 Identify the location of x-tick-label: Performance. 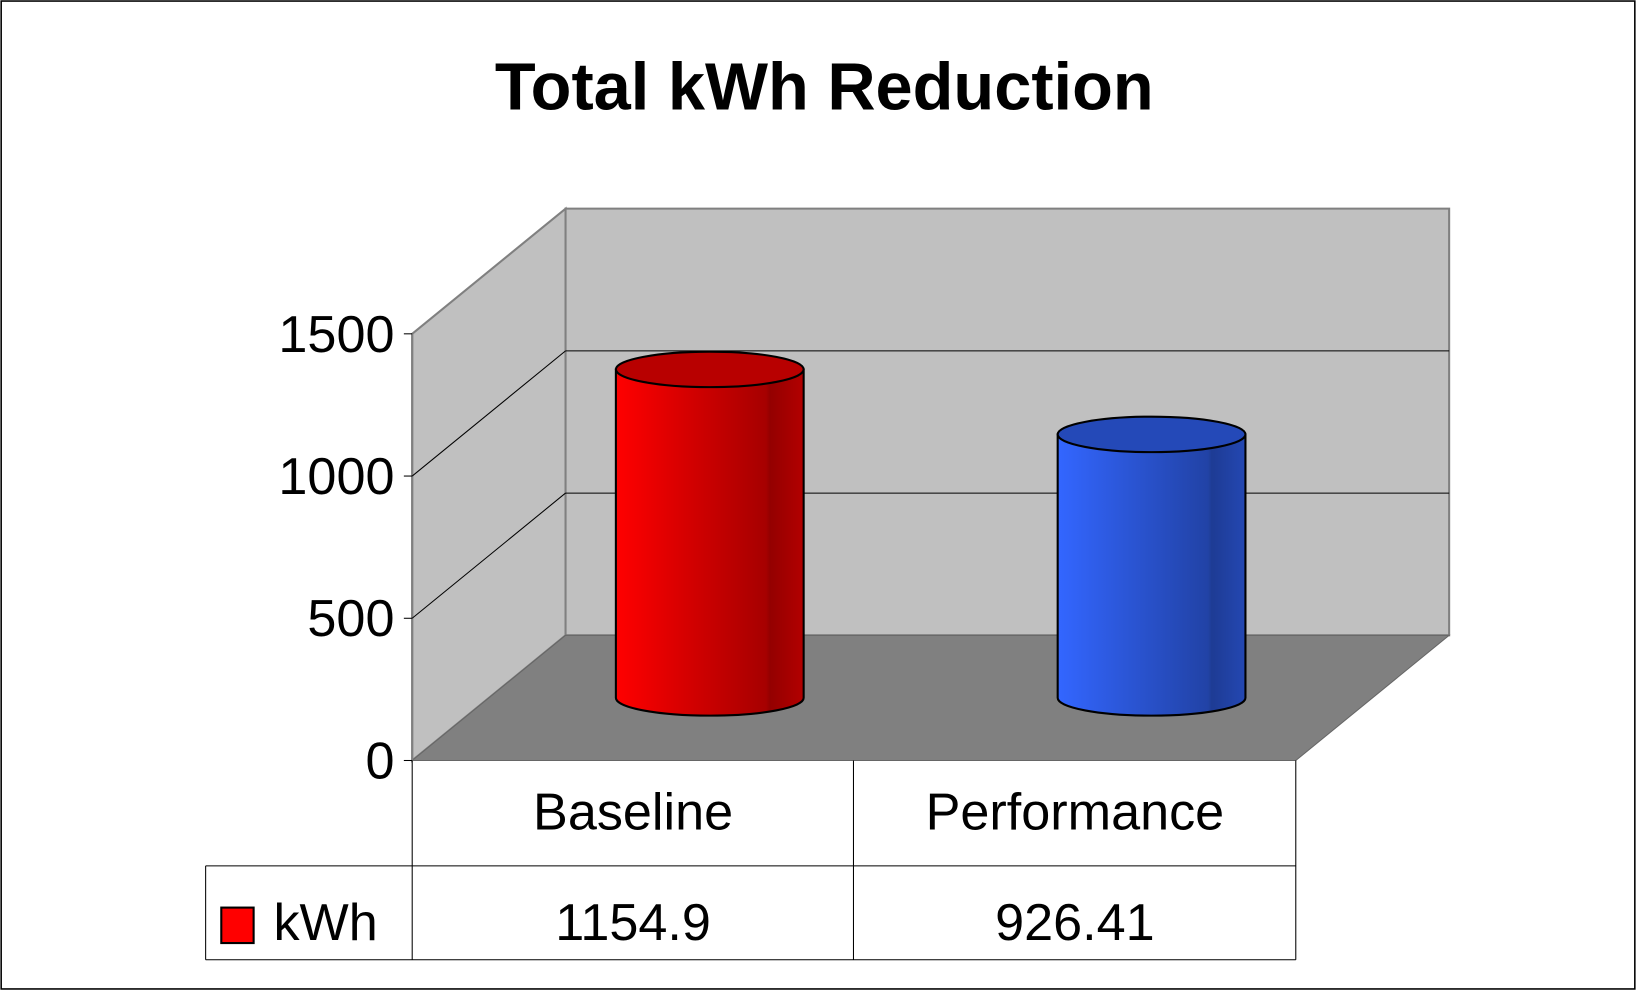
(1075, 813).